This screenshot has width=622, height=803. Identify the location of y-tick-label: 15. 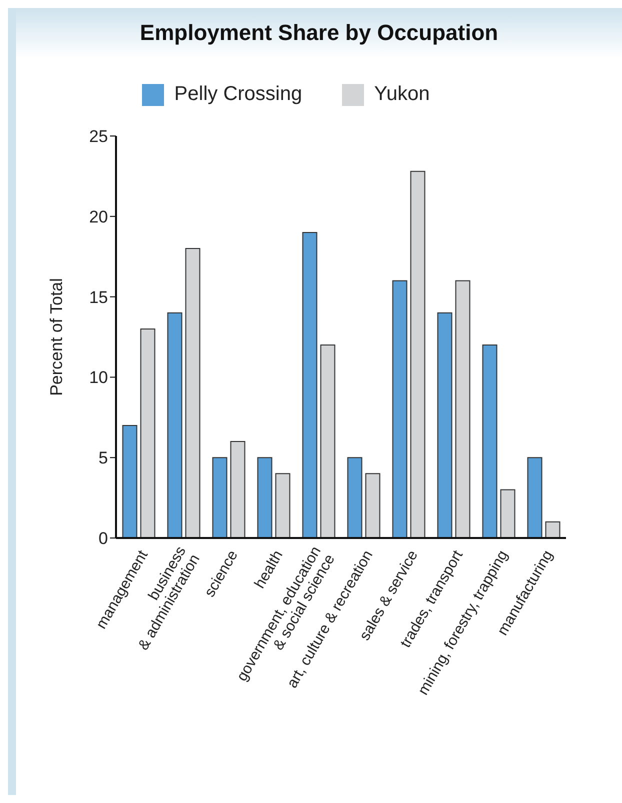
(98, 297).